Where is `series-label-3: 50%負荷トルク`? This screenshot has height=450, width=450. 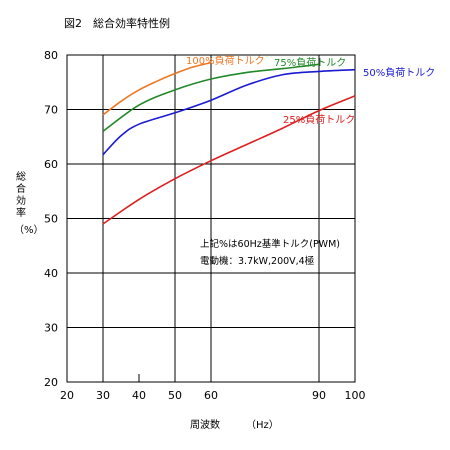 series-label-3: 50%負荷トルク is located at coordinates (399, 73).